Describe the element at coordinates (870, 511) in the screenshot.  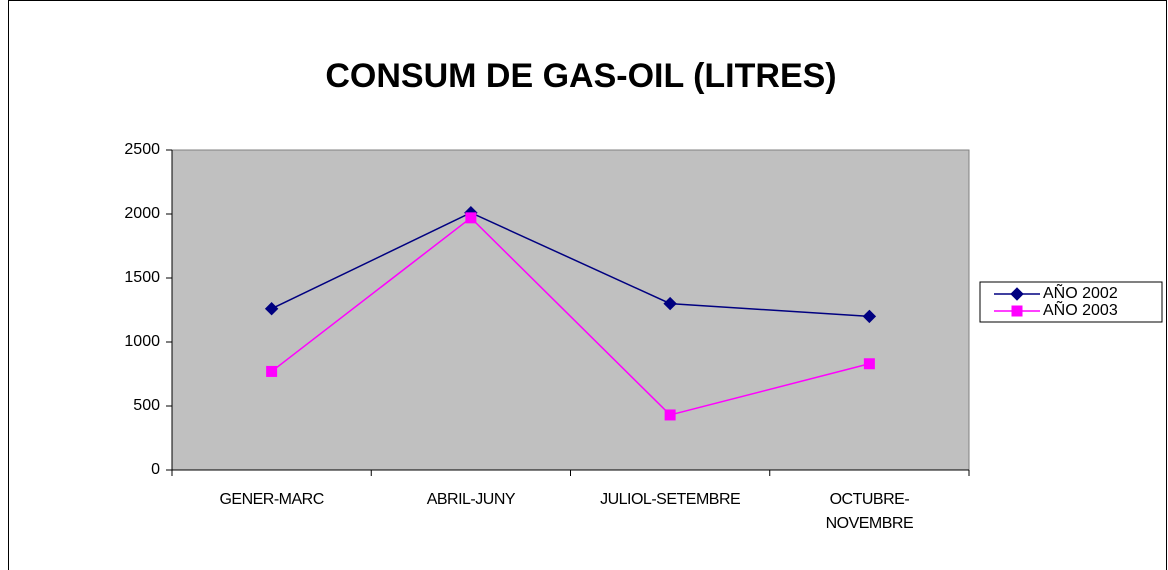
I see `x-tick-label: OCTUBRE-NOVEMBRE` at that location.